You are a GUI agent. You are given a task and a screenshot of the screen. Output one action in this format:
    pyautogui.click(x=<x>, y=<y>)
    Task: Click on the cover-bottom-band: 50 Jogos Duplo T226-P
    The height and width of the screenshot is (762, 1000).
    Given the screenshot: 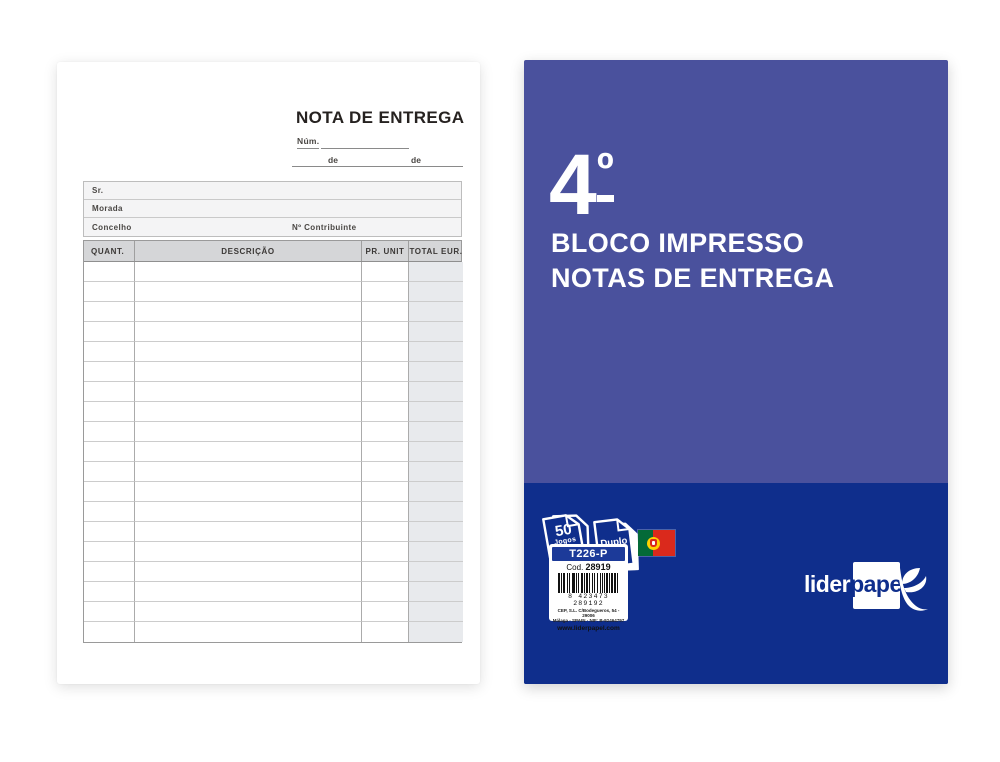 What is the action you would take?
    pyautogui.click(x=736, y=583)
    